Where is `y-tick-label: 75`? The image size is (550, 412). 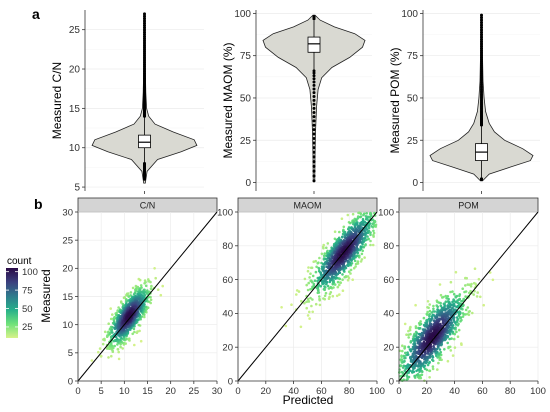 y-tick-label: 75 is located at coordinates (246, 56).